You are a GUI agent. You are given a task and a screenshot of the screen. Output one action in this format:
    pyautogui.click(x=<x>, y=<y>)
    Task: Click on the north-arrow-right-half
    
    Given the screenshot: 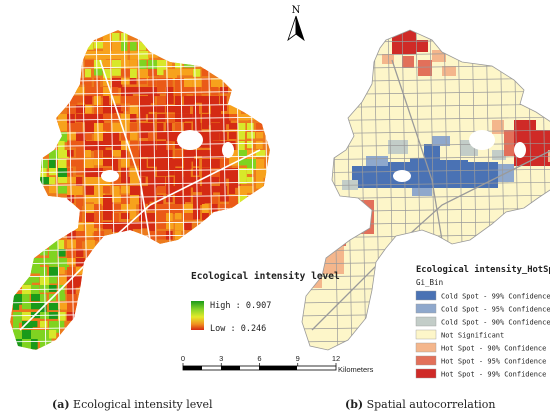 What is the action you would take?
    pyautogui.click(x=300, y=28)
    